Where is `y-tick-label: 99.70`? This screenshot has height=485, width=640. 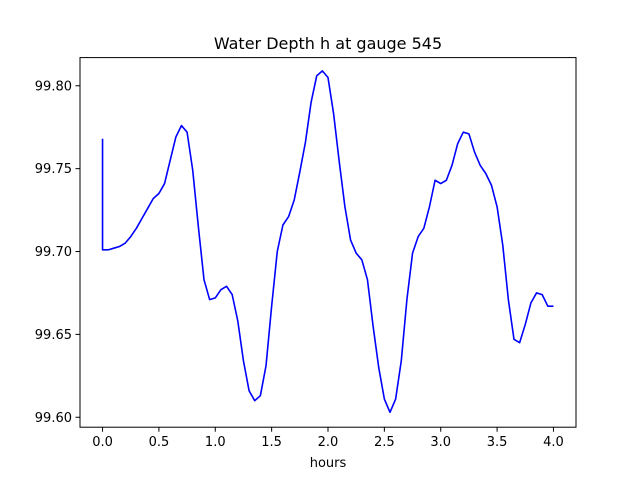 y-tick-label: 99.70 is located at coordinates (53, 252).